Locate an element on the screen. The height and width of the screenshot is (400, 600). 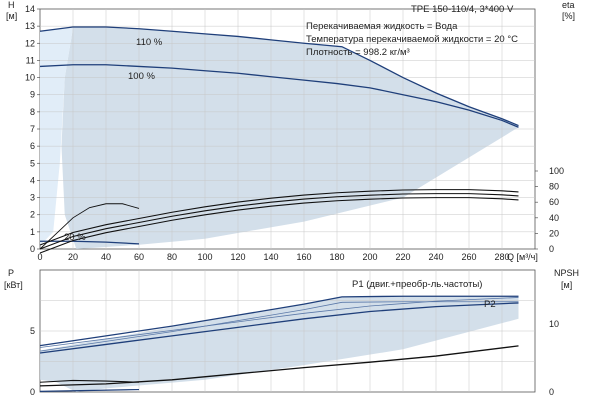
efficiency-curve-low-speed is located at coordinates (89, 226).